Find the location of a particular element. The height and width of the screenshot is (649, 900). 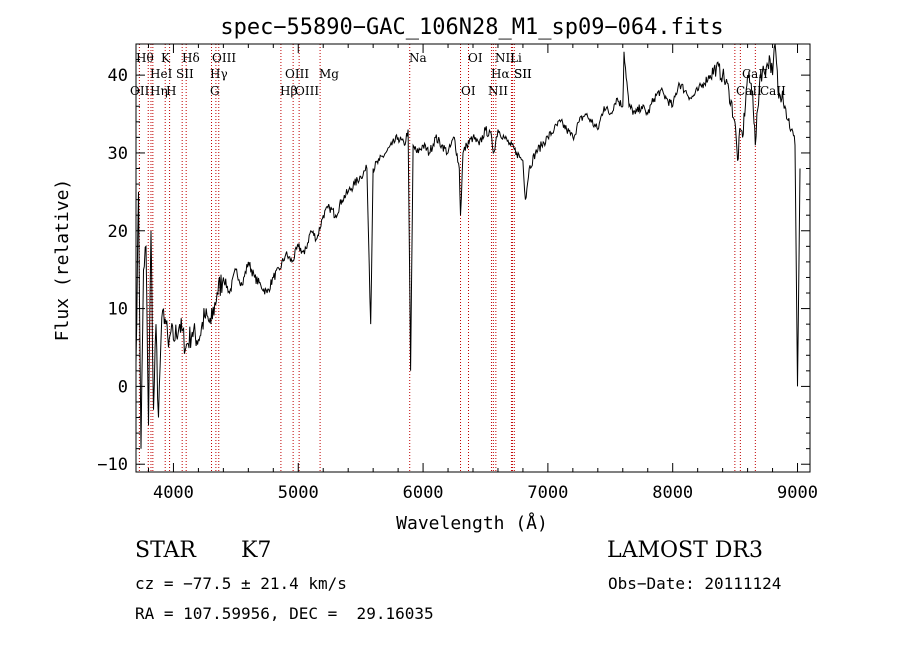

line-marker-label: Hγ is located at coordinates (219, 74).